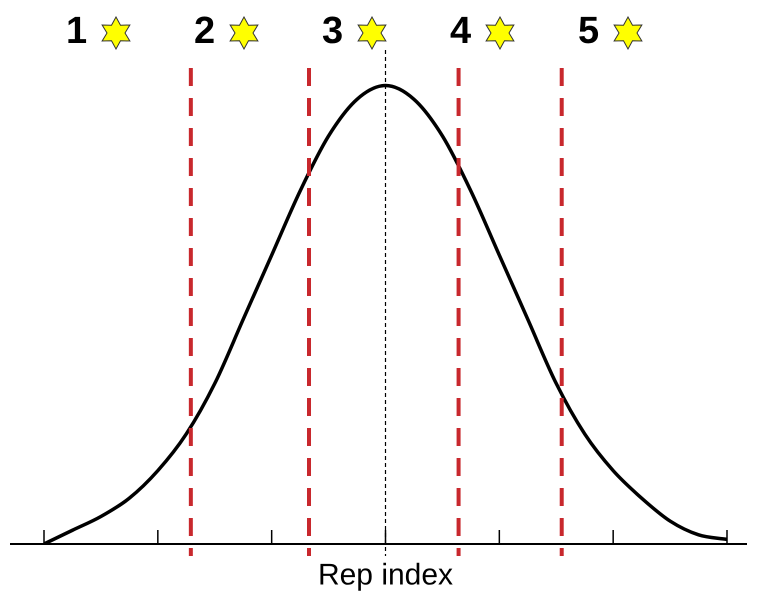  What do you see at coordinates (205, 31) in the screenshot?
I see `text: 2` at bounding box center [205, 31].